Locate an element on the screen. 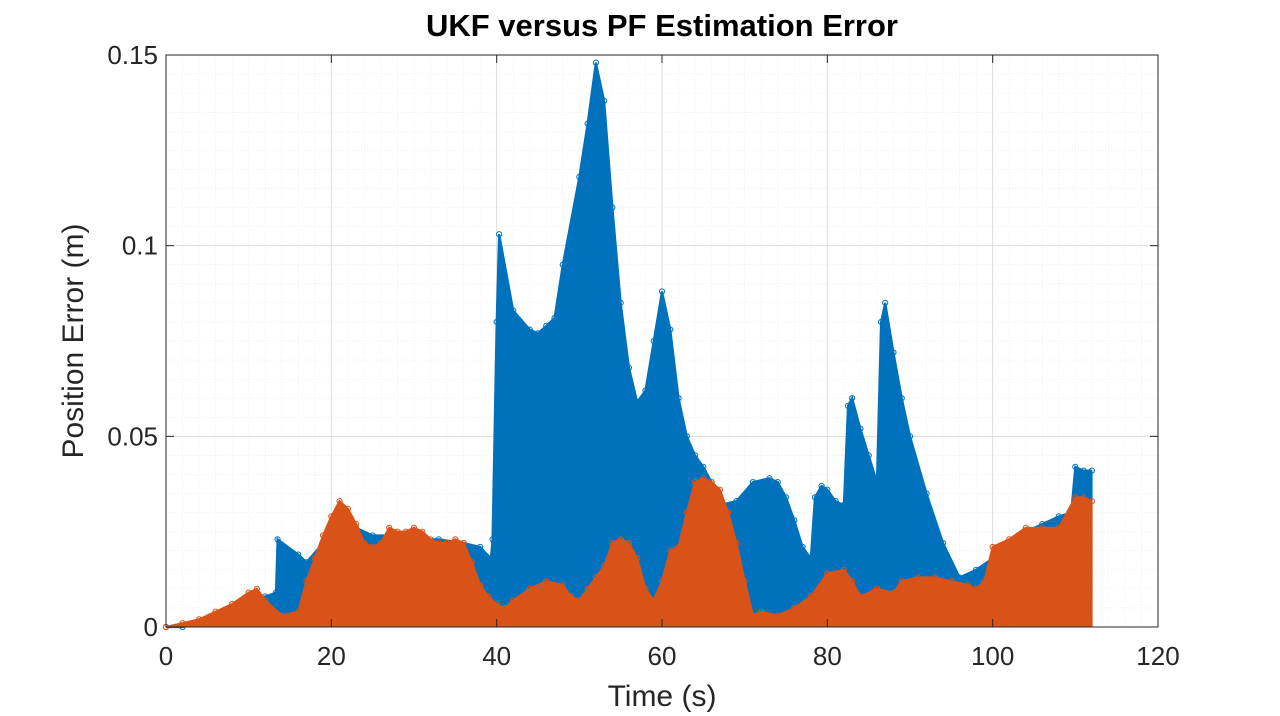  x-tick-label: 0 is located at coordinates (166, 656).